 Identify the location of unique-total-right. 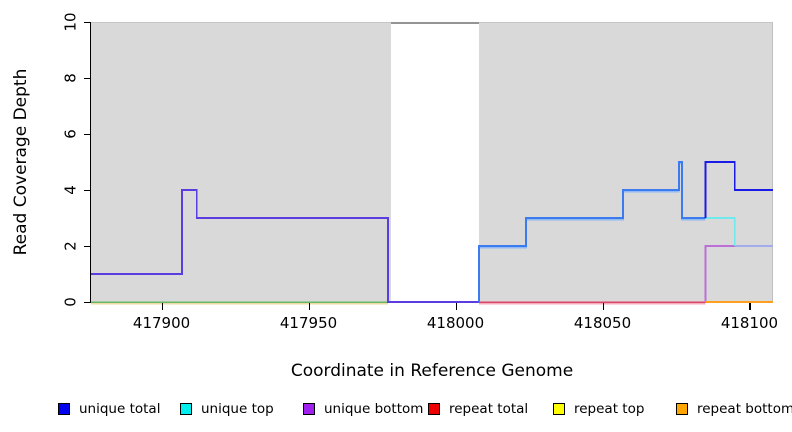
(738, 189).